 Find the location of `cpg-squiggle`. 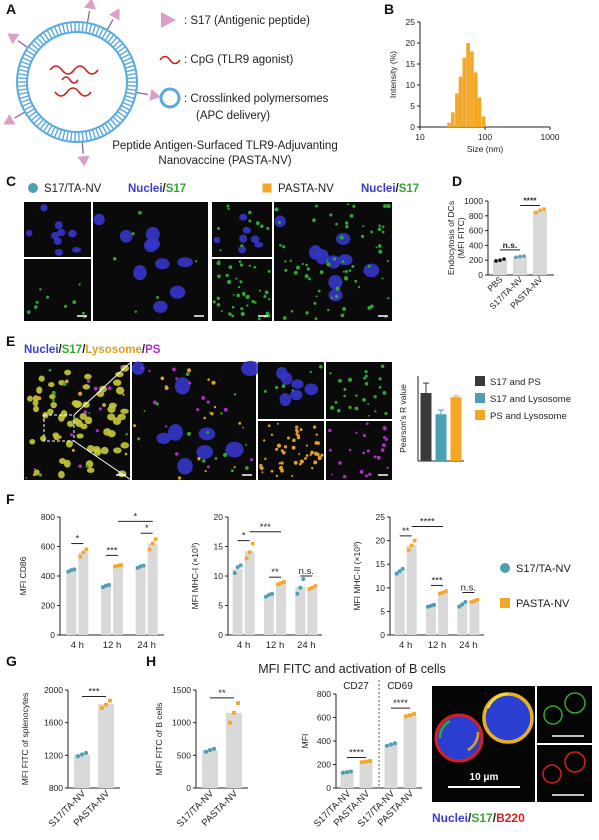

cpg-squiggle is located at coordinates (73, 92).